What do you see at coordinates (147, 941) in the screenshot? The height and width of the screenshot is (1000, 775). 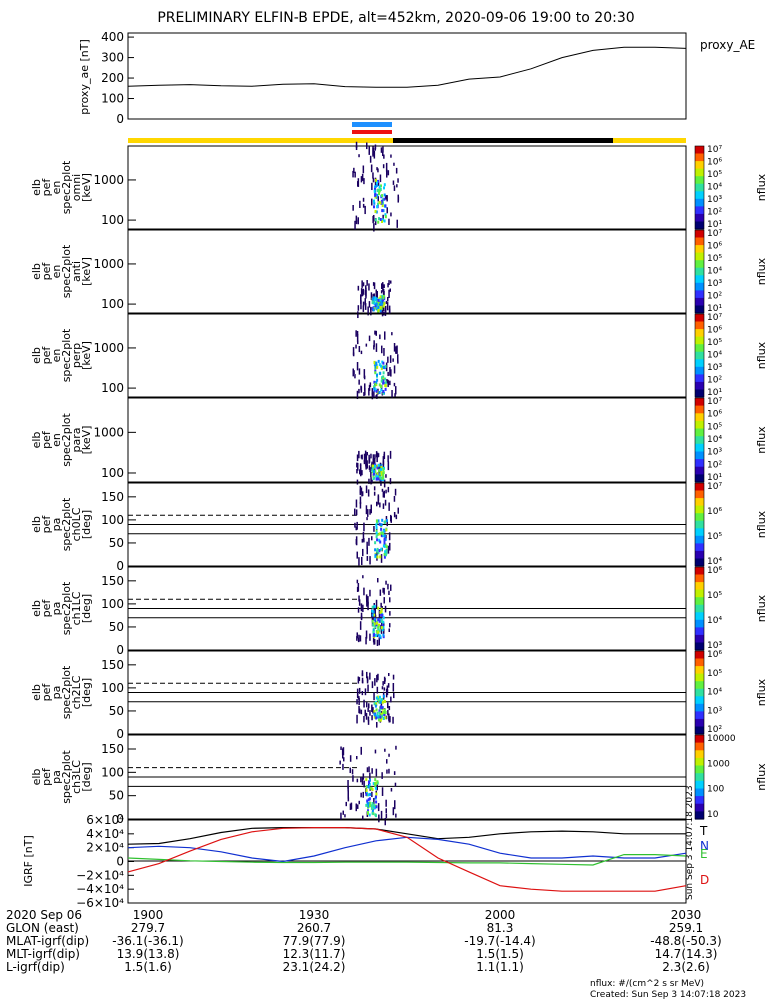 I see `footer-row-value: -36.1(-36.1)` at bounding box center [147, 941].